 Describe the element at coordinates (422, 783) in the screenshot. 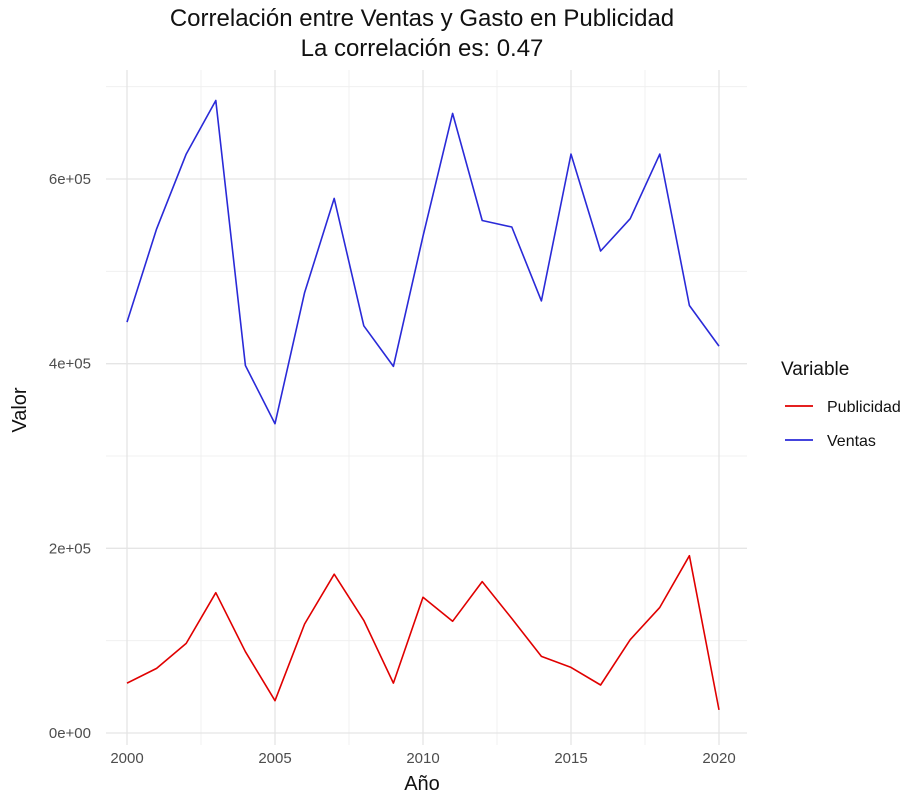

I see `x-axis-title: Año` at that location.